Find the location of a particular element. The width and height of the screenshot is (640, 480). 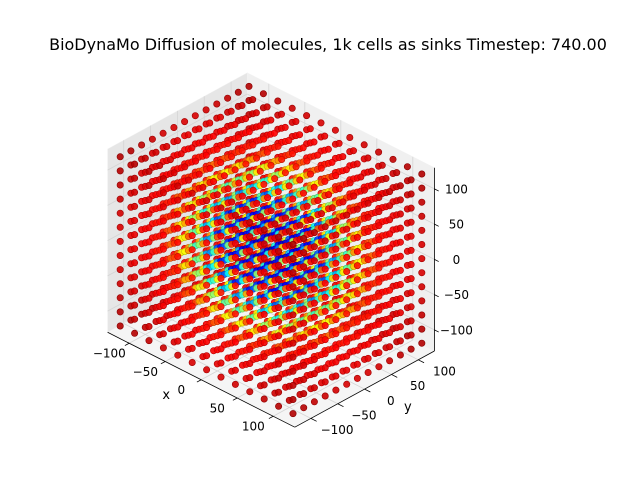

y-tick-label: 100 is located at coordinates (444, 372).